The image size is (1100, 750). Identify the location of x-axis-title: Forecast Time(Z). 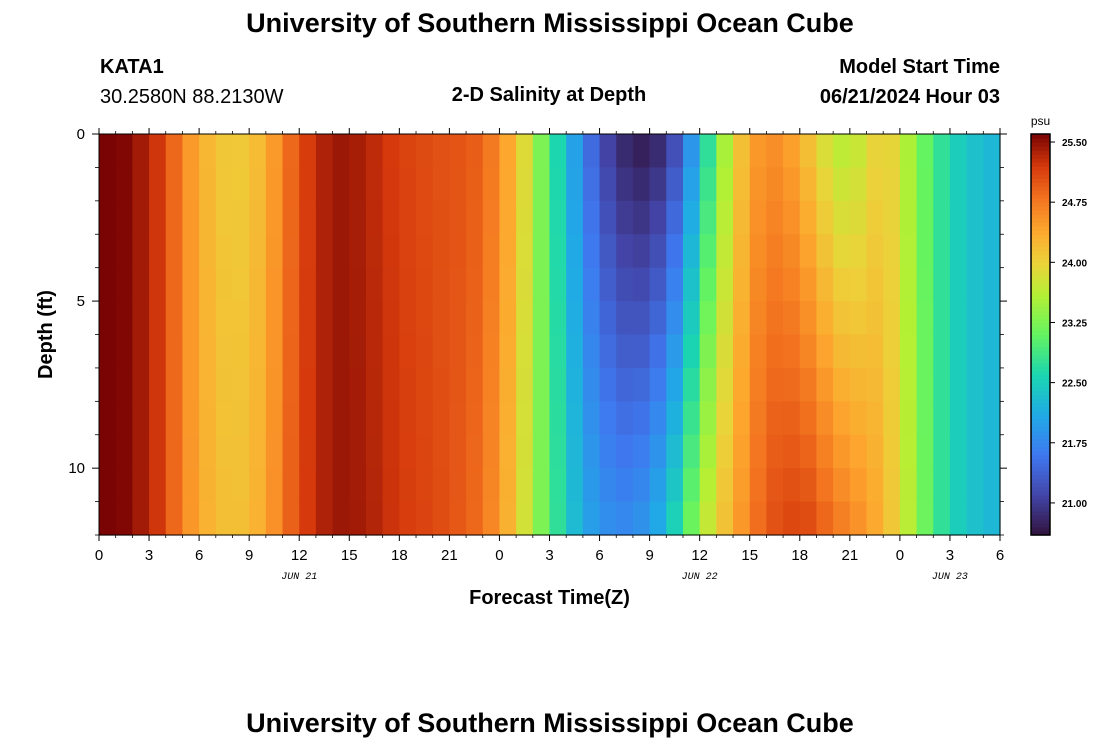
(549, 598).